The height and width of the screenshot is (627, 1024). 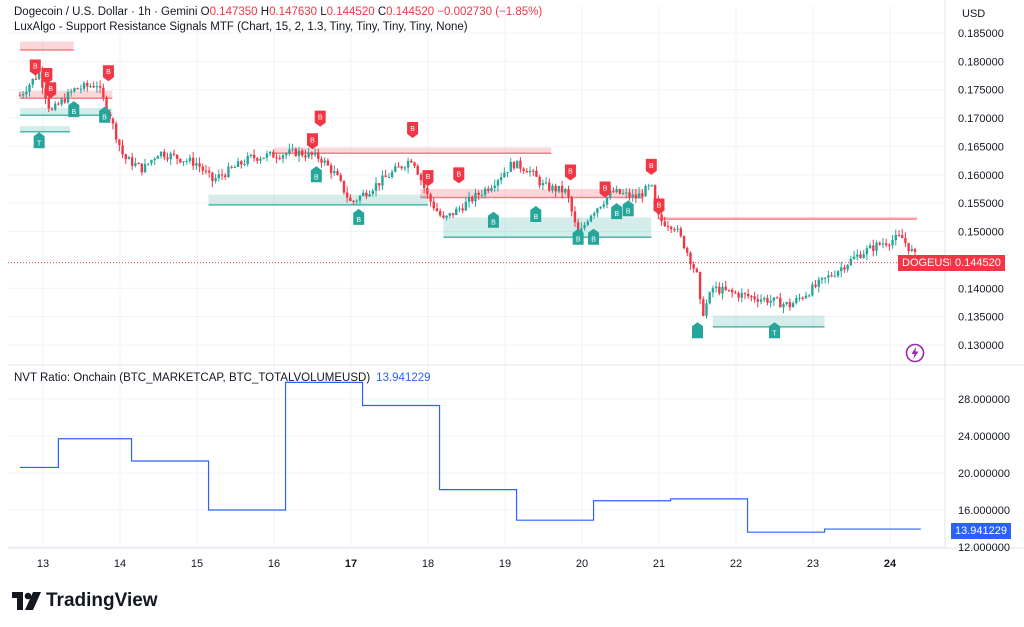 I want to click on time-tick-label: 23, so click(x=813, y=564).